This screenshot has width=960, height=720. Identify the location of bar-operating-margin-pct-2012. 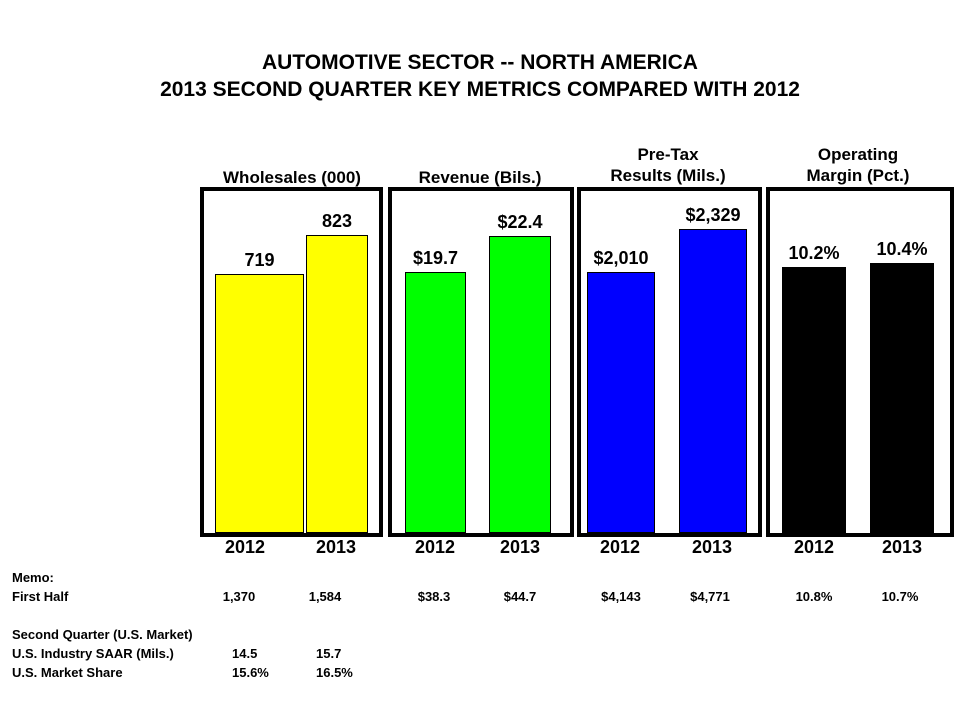
(814, 400).